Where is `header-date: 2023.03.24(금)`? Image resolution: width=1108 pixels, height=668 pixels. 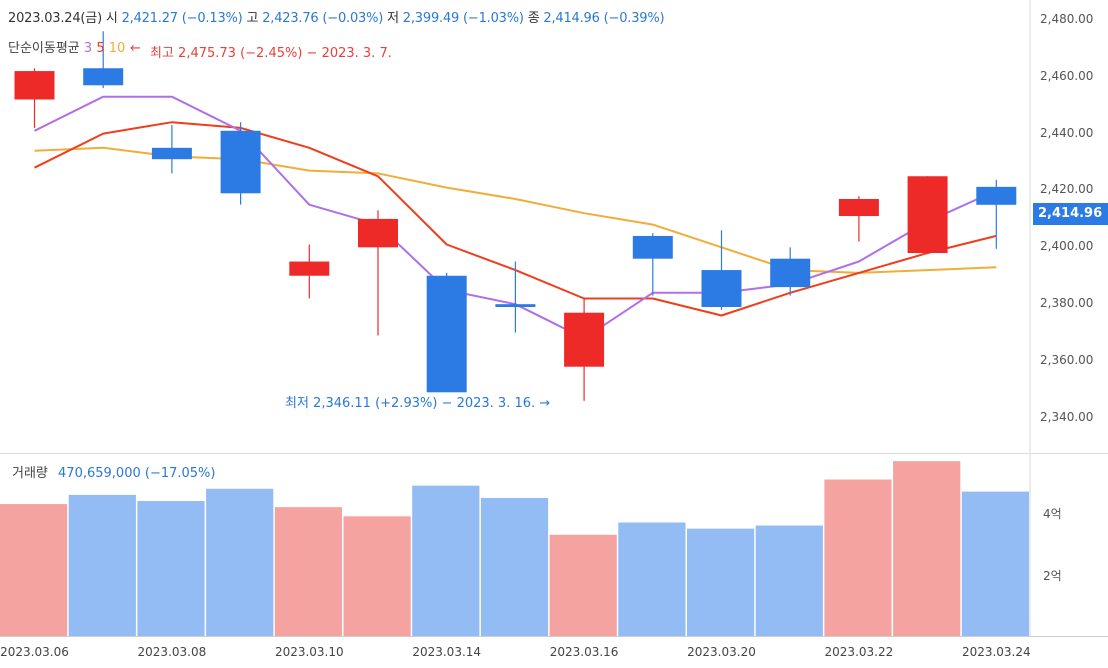
header-date: 2023.03.24(금) is located at coordinates (55, 18).